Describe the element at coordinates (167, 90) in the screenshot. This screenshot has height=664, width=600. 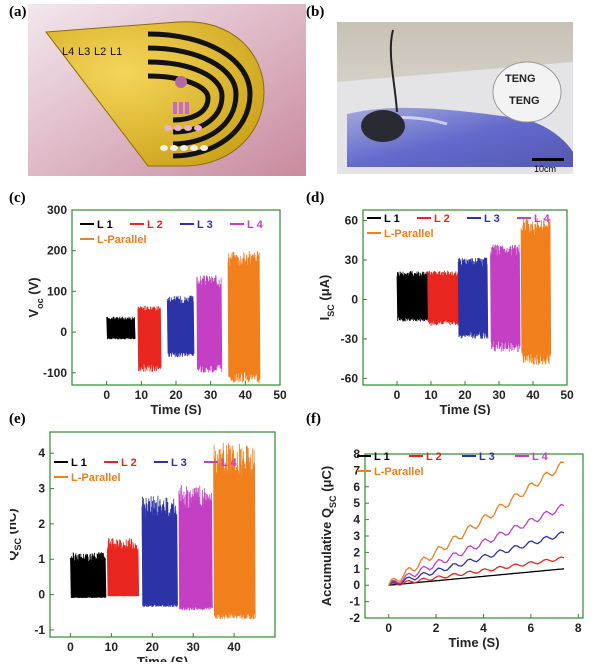
I see `photo-device-schematic: L4 L3 L2 L1` at that location.